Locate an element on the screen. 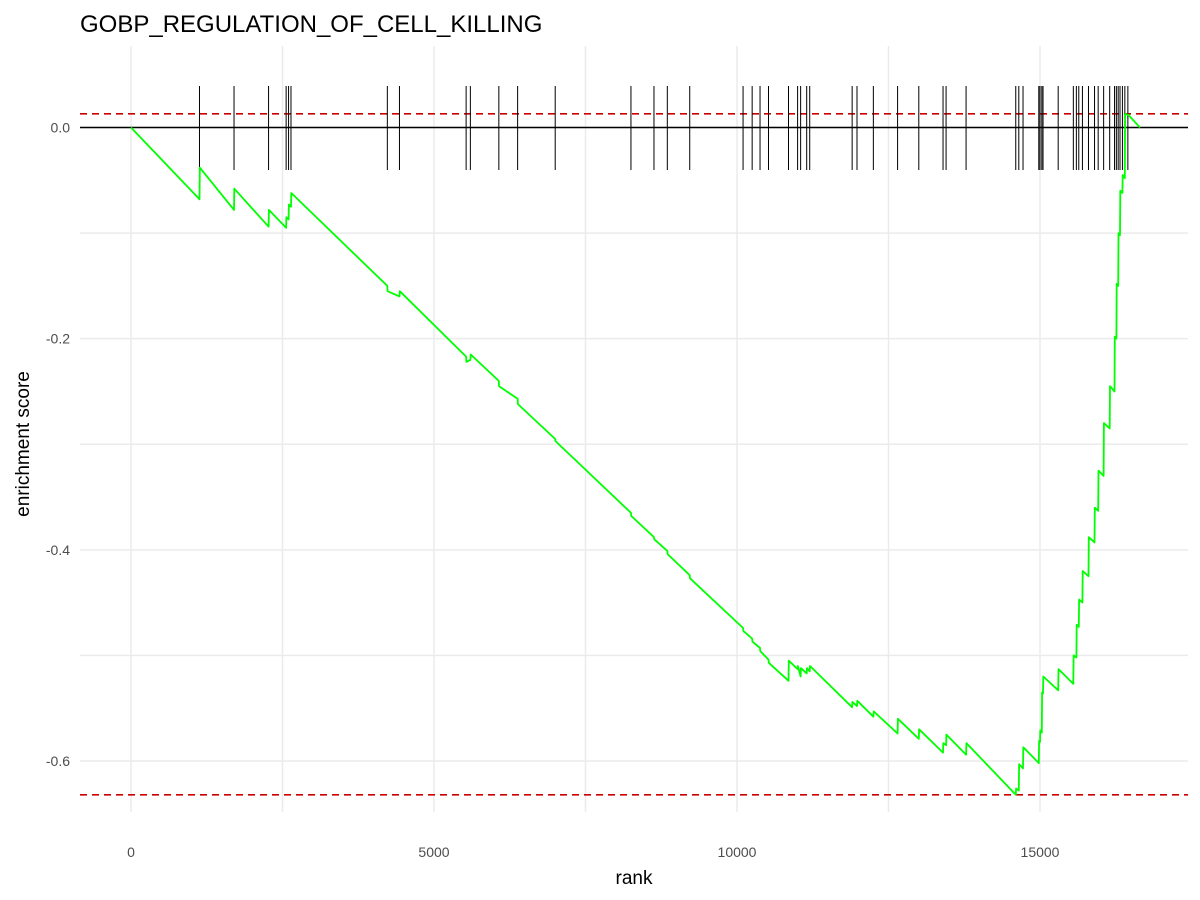 Image resolution: width=1200 pixels, height=900 pixels. x-tick-label: 15000 is located at coordinates (1040, 852).